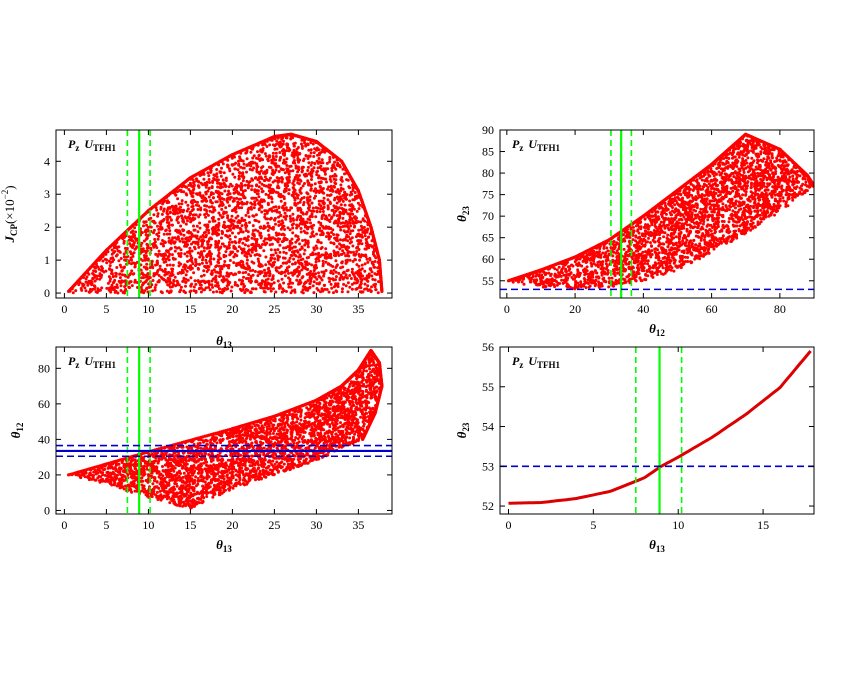  I want to click on x-axis-label: θ13, so click(224, 341).